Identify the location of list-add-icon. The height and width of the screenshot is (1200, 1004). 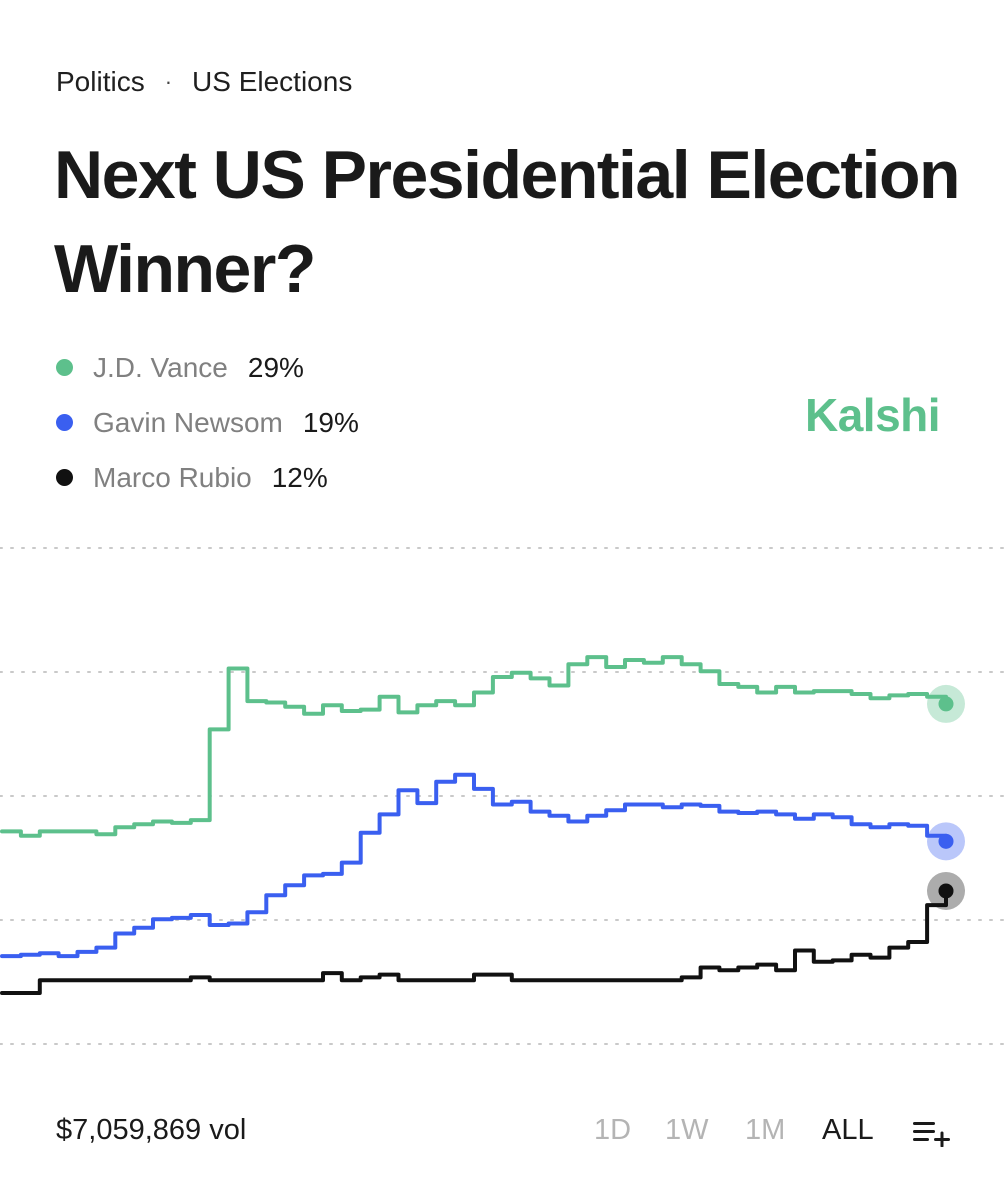
(932, 1134).